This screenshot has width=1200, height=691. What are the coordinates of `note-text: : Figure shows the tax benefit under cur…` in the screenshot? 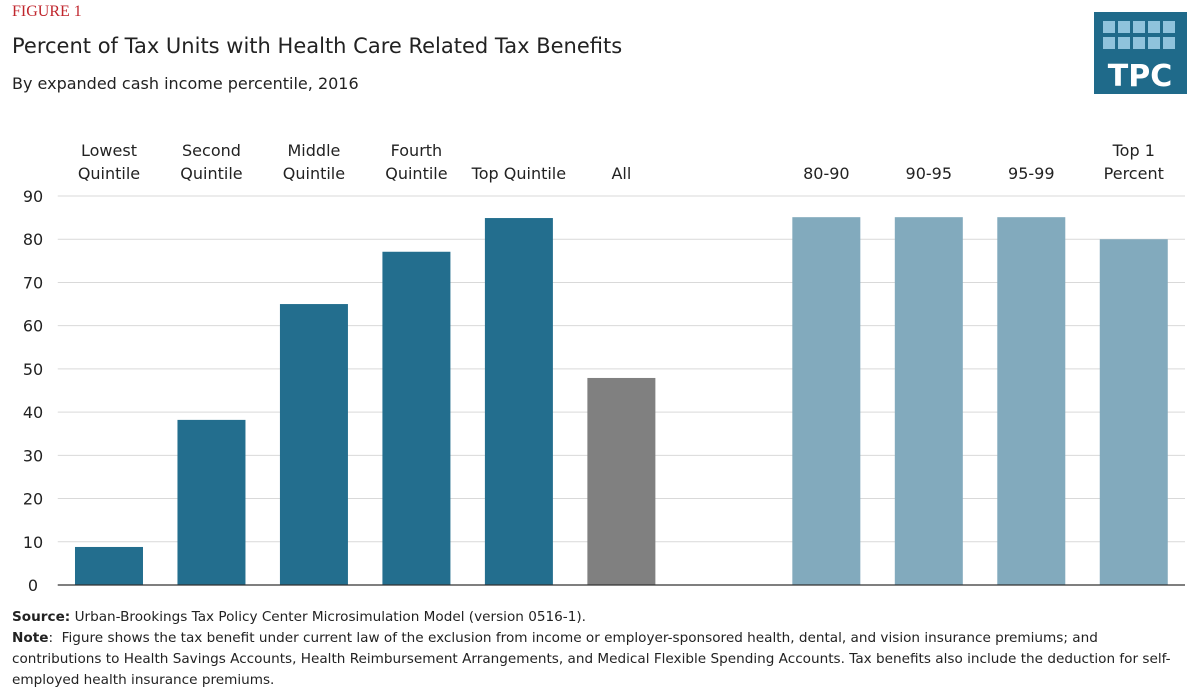 It's located at (591, 659).